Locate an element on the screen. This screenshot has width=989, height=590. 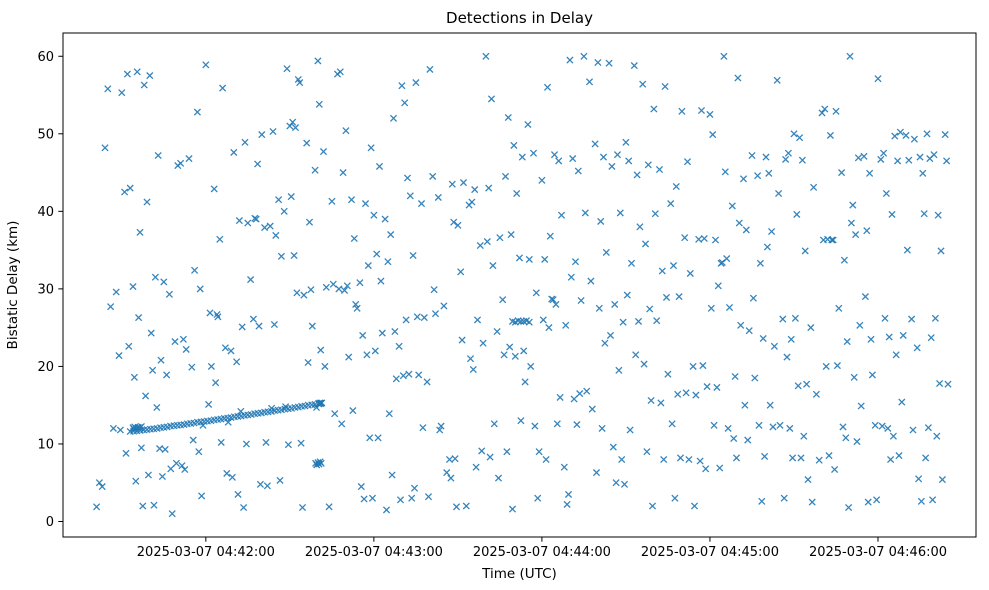
y-tick-label: 50 is located at coordinates (45, 134).